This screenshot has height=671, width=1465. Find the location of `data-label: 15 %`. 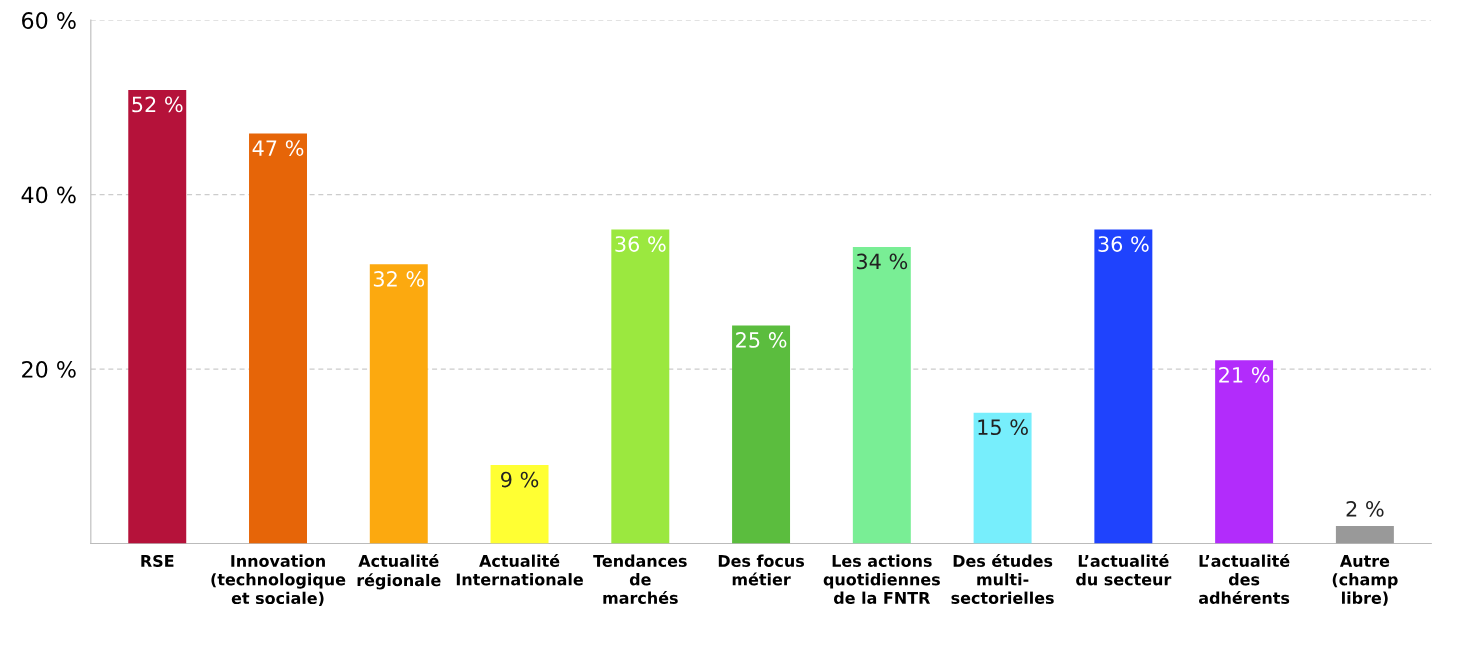

data-label: 15 % is located at coordinates (1003, 427).